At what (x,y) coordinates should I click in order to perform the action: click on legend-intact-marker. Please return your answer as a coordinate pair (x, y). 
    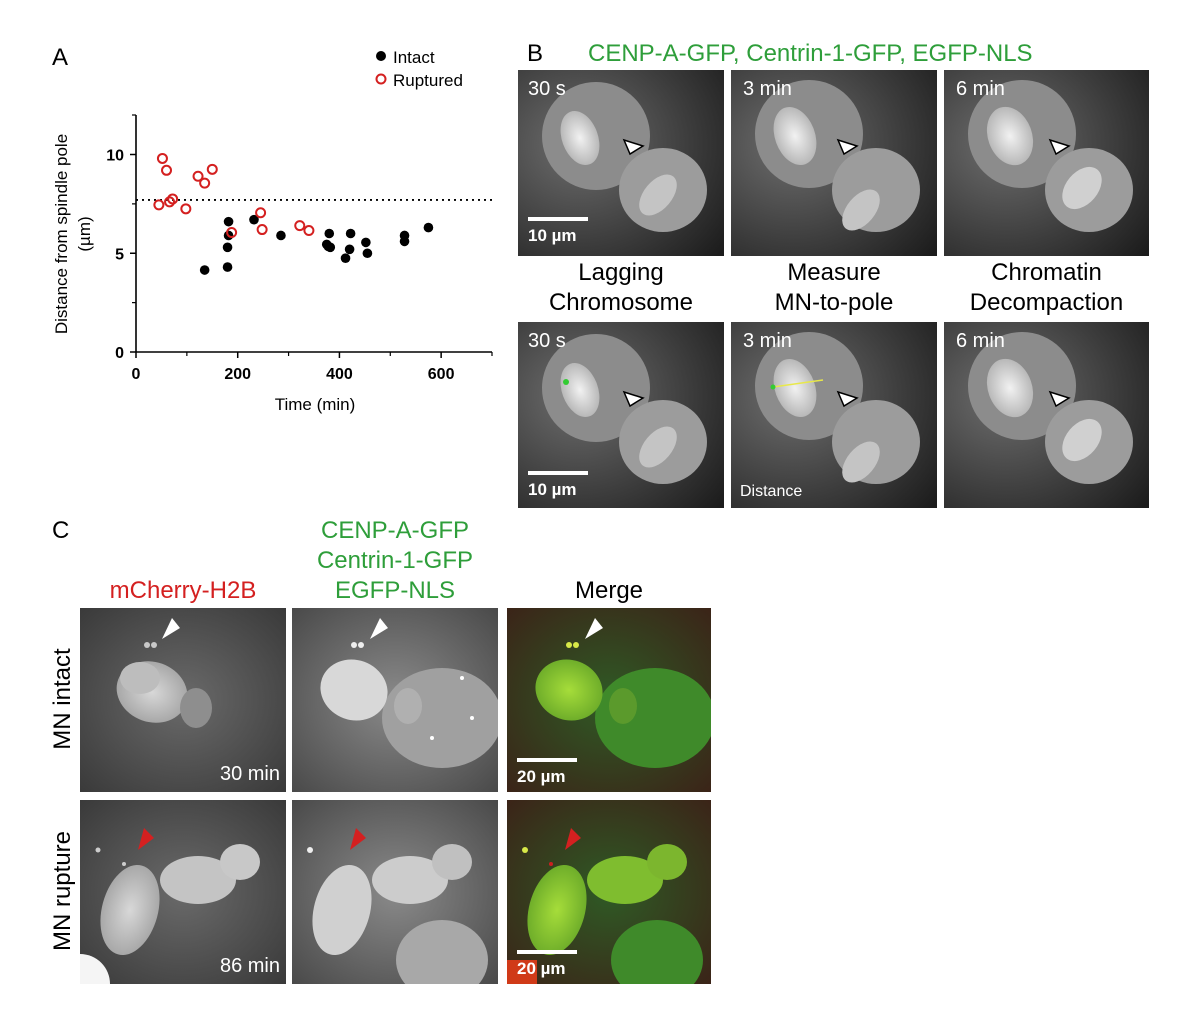
    Looking at the image, I should click on (381, 56).